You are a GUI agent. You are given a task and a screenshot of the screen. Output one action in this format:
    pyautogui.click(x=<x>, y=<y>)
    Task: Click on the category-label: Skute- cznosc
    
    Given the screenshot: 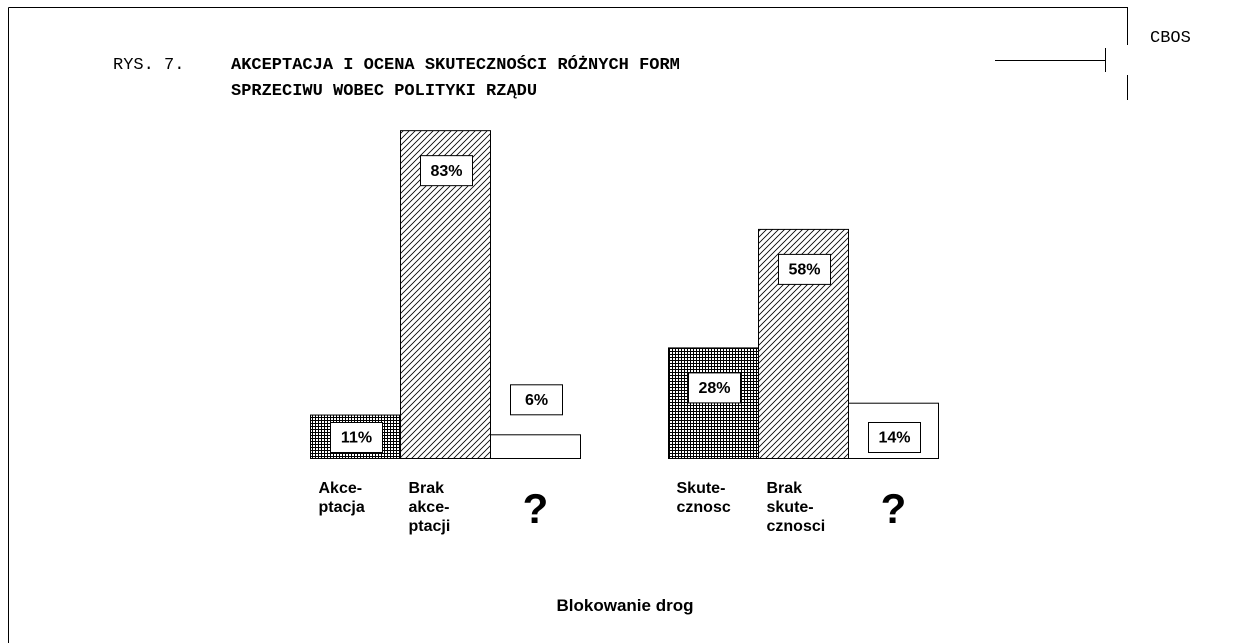 What is the action you would take?
    pyautogui.click(x=703, y=498)
    